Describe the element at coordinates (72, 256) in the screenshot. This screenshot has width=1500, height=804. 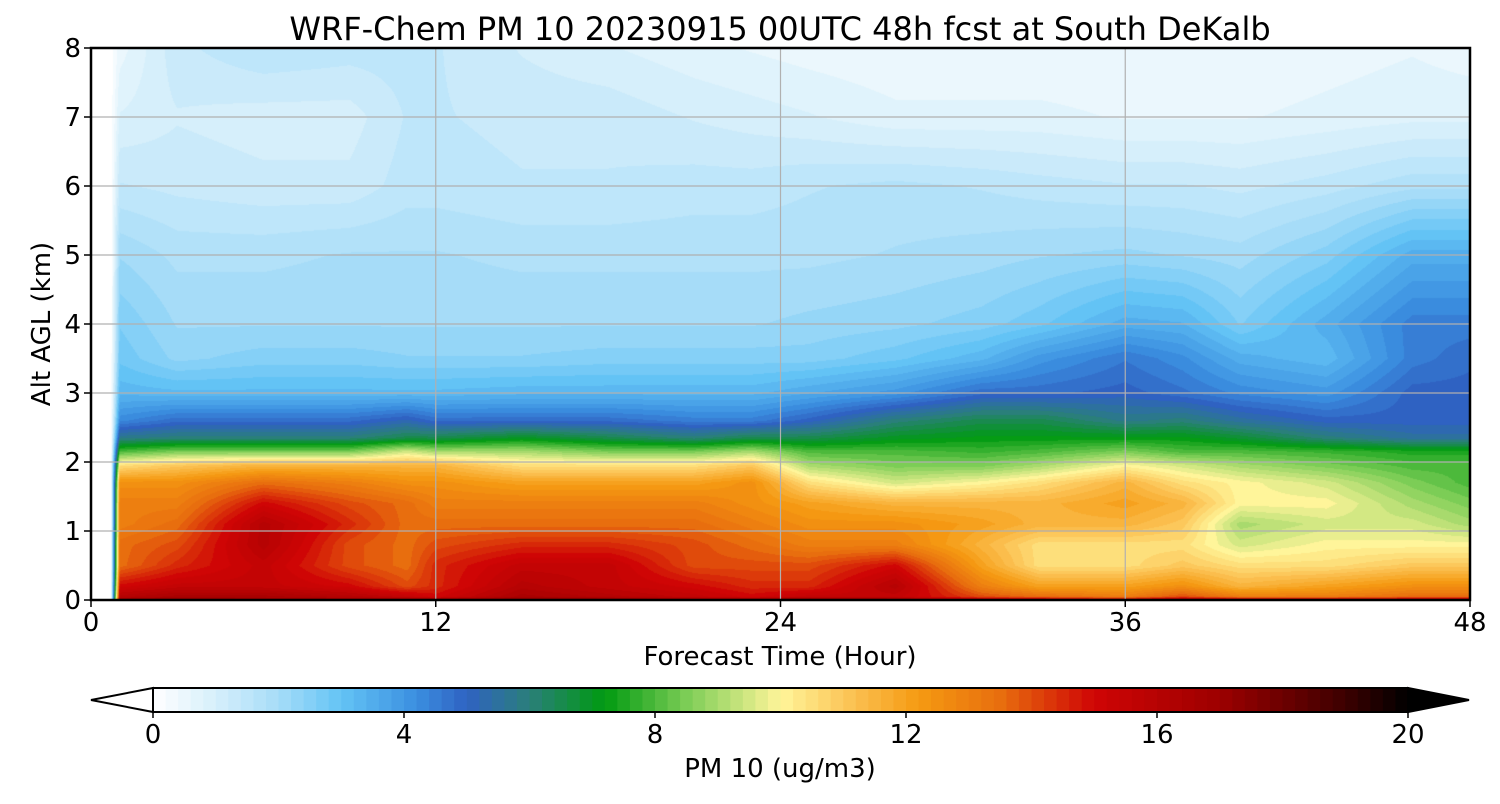
I see `y-tick-label: 5` at that location.